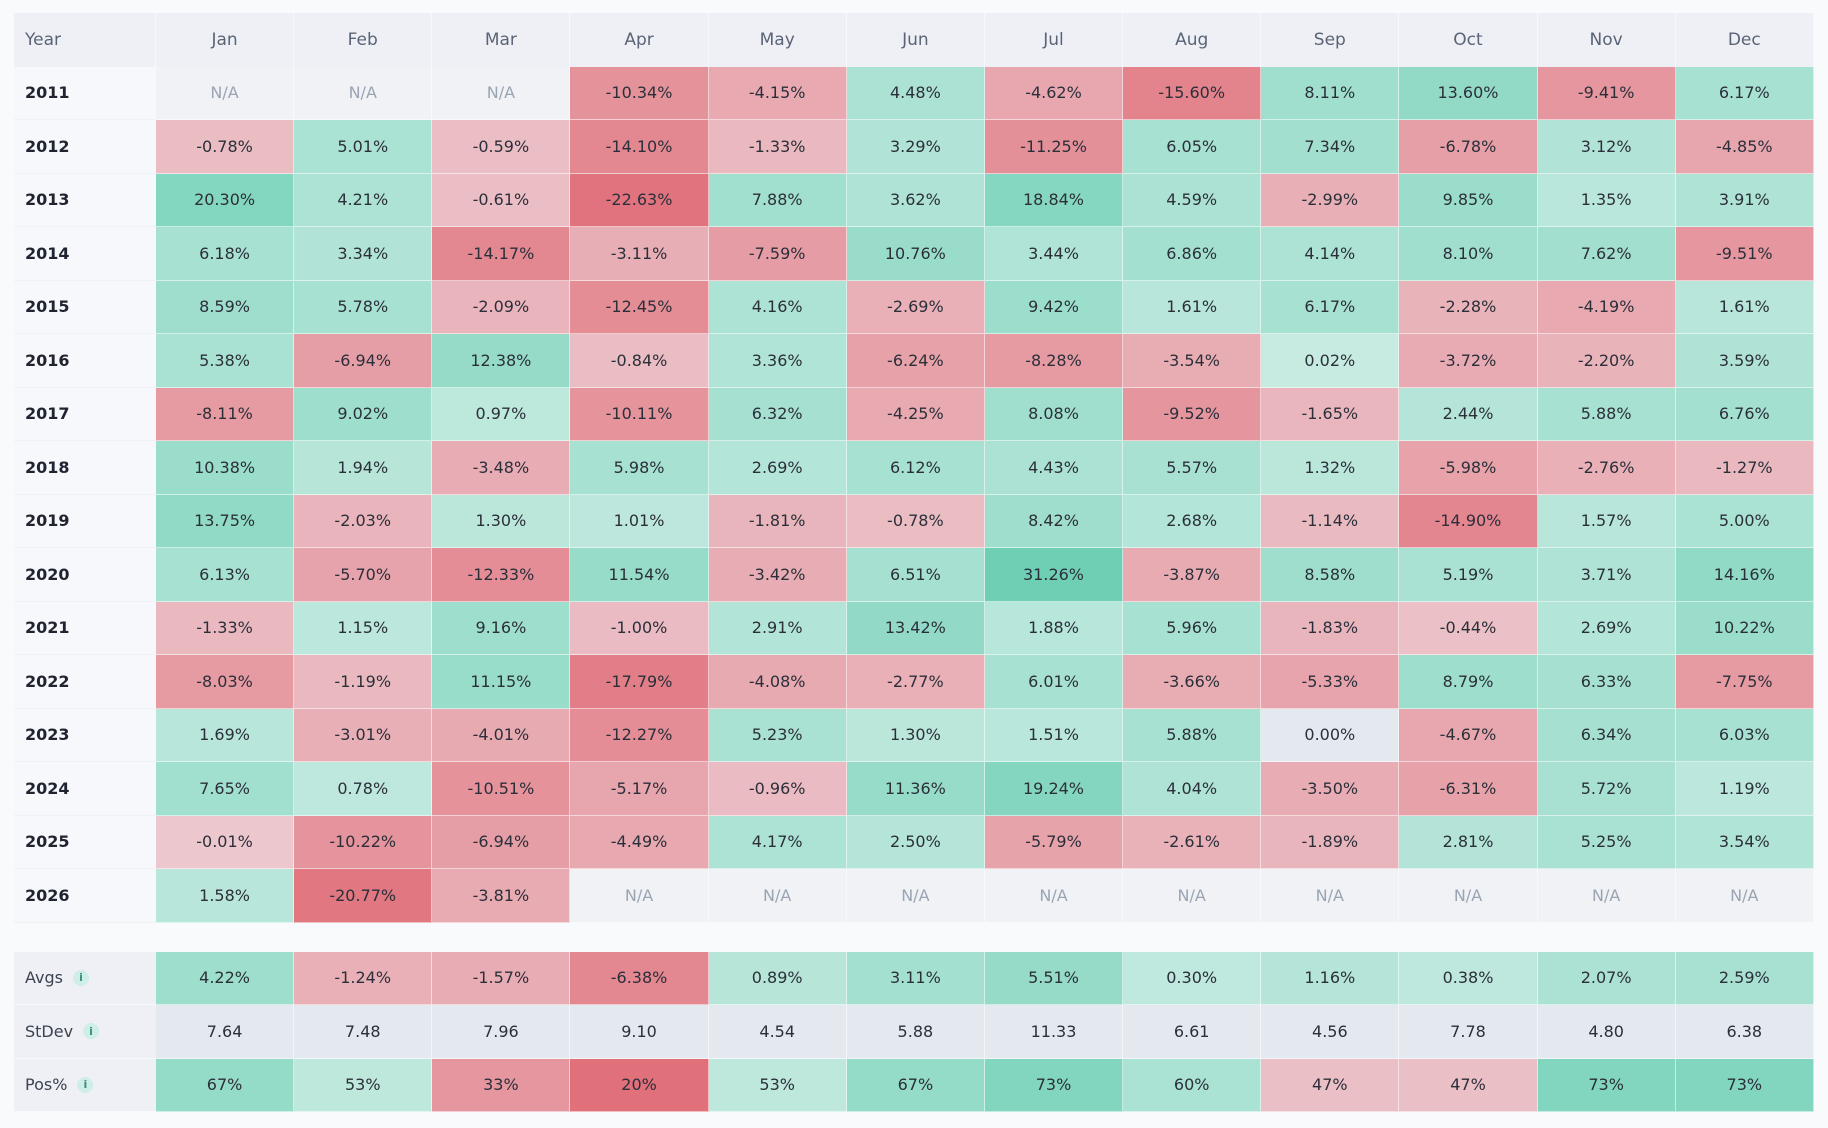 The height and width of the screenshot is (1128, 1828). I want to click on return-cell: -3.72%, so click(1468, 361).